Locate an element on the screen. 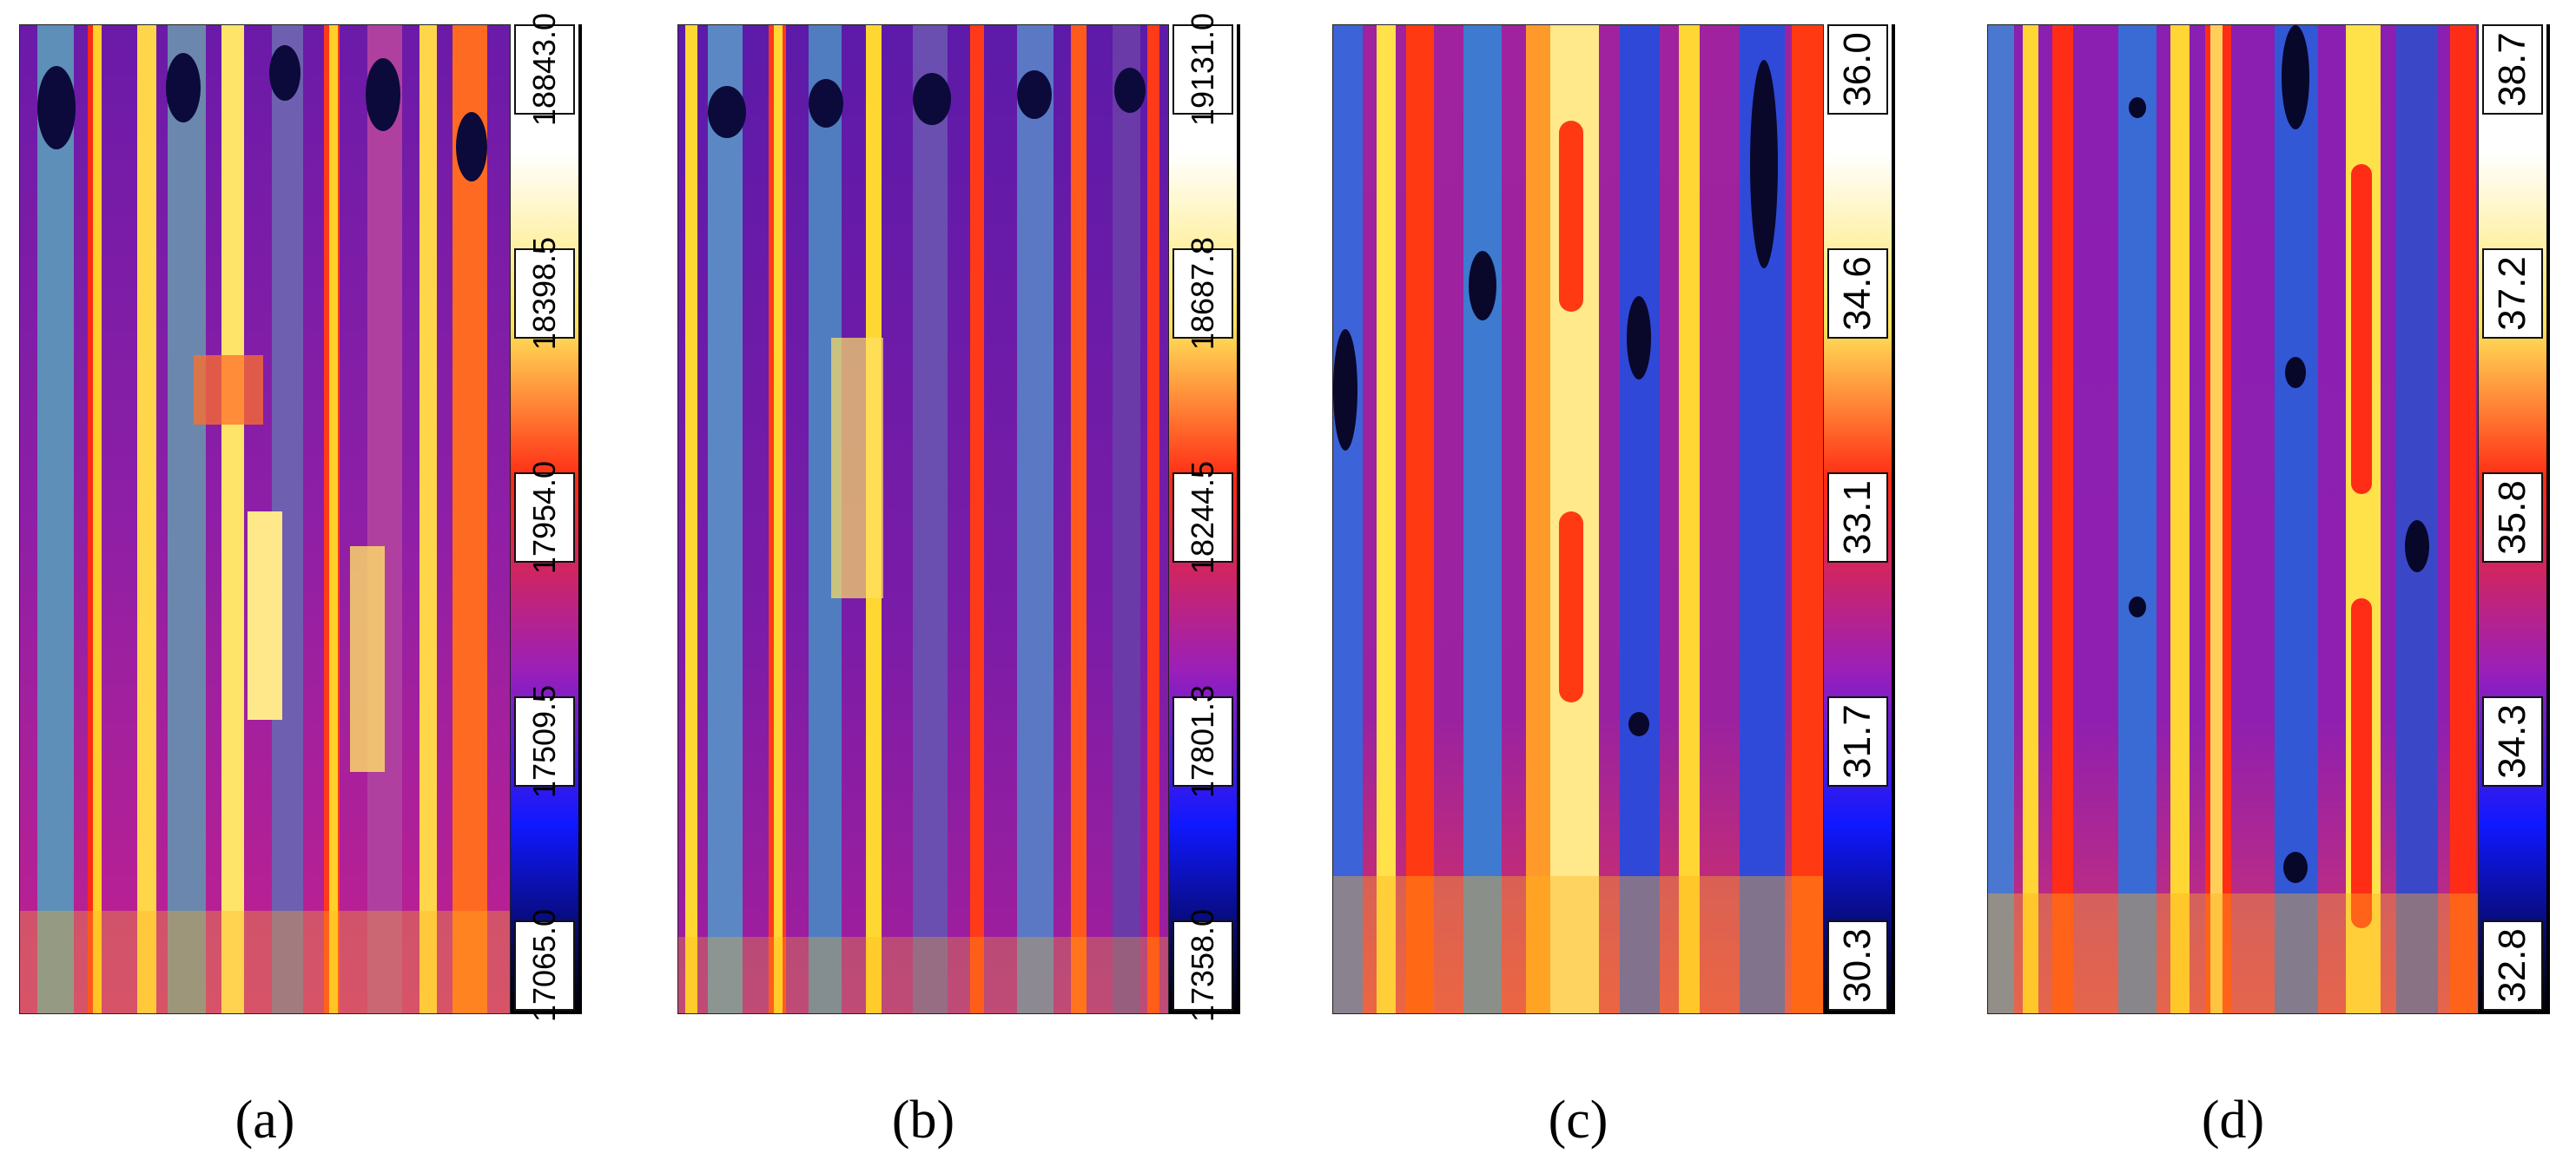 Image resolution: width=2576 pixels, height=1167 pixels. scale-tick-max-b: 19131.0 is located at coordinates (1203, 69).